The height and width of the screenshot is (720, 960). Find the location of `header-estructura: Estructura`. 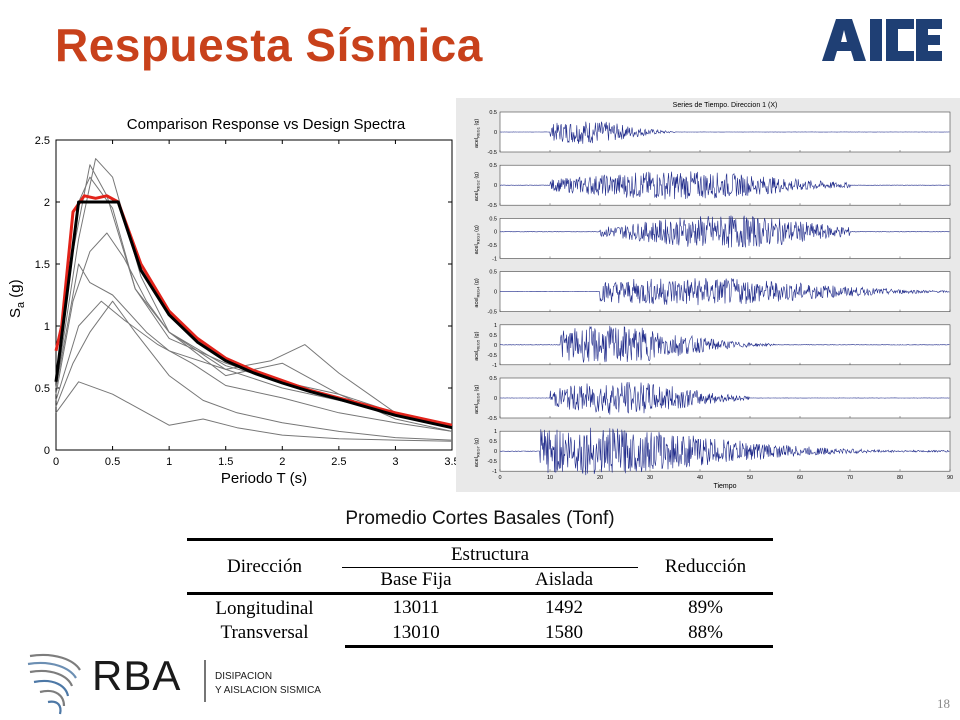

header-estructura: Estructura is located at coordinates (490, 553).